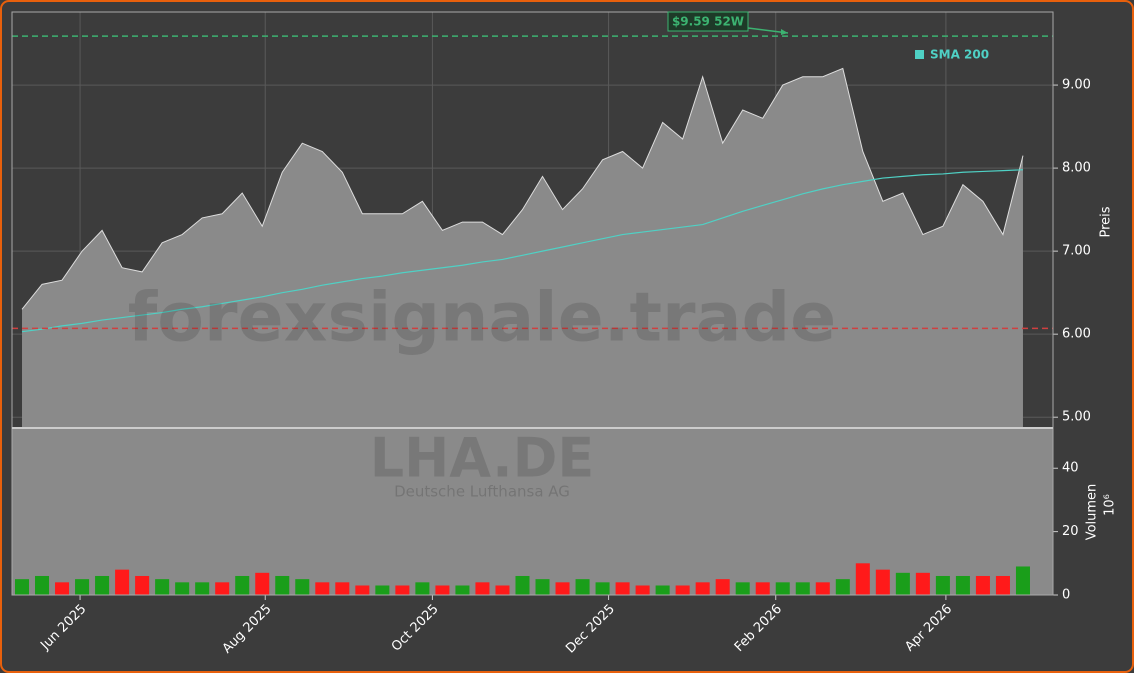 This screenshot has width=1134, height=673. What do you see at coordinates (1066, 595) in the screenshot?
I see `y-tick-label: 0` at bounding box center [1066, 595].